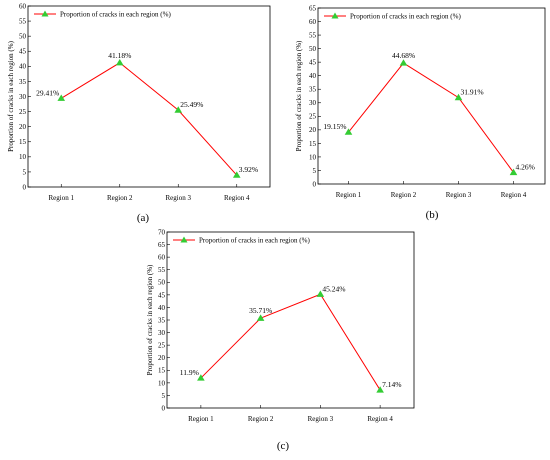 Image resolution: width=550 pixels, height=460 pixels. Describe the element at coordinates (403, 55) in the screenshot. I see `data-label: 44.68%` at that location.